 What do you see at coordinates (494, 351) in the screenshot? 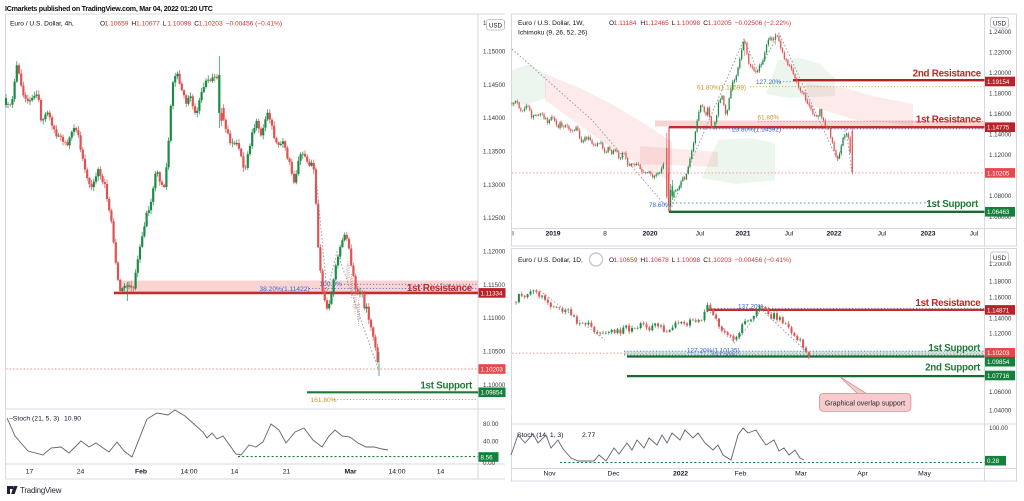
I see `svg-text: 1.10500` at bounding box center [494, 351].